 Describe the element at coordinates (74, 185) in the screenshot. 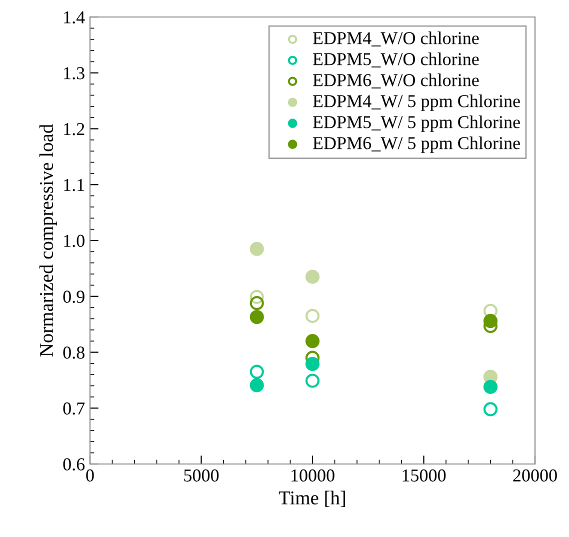

I see `y-tick-label: 1.1` at that location.